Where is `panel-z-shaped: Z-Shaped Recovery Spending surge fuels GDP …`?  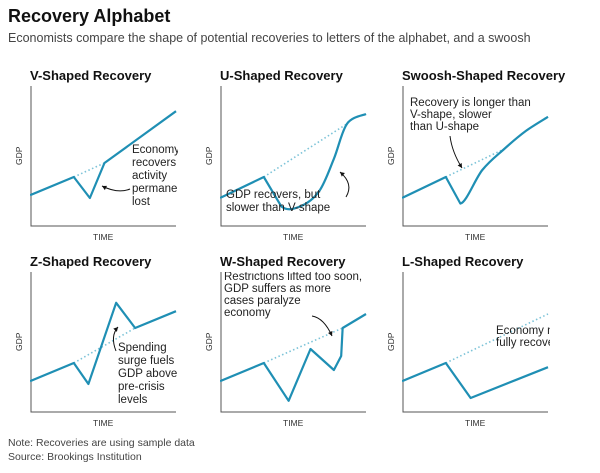
panel-z-shaped: Z-Shaped Recovery Spending surge fuels GDP … is located at coordinates (112, 341).